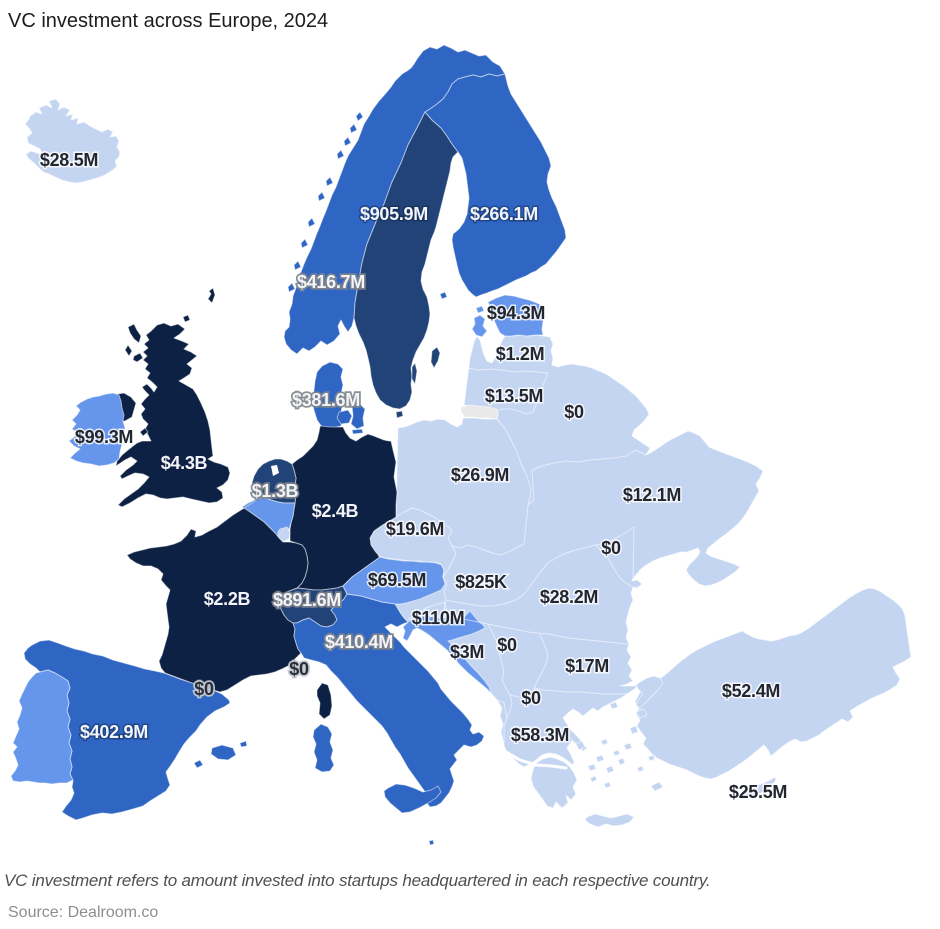  I want to click on svg-text: $94.3M, so click(516, 313).